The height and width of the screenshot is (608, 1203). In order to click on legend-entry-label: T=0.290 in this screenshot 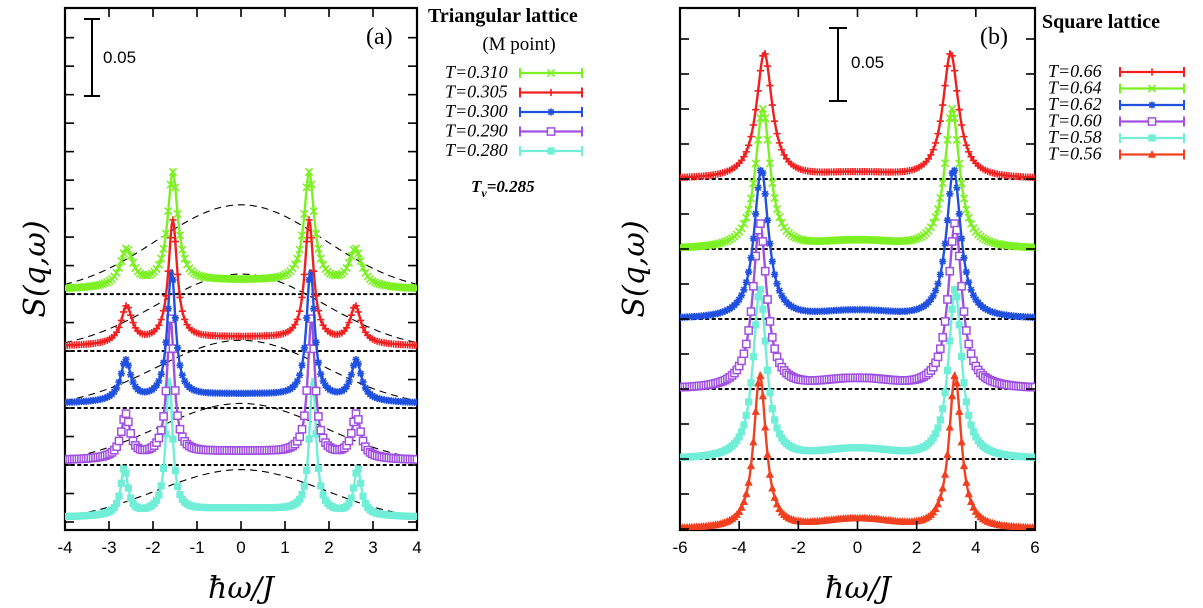, I will do `click(476, 131)`.